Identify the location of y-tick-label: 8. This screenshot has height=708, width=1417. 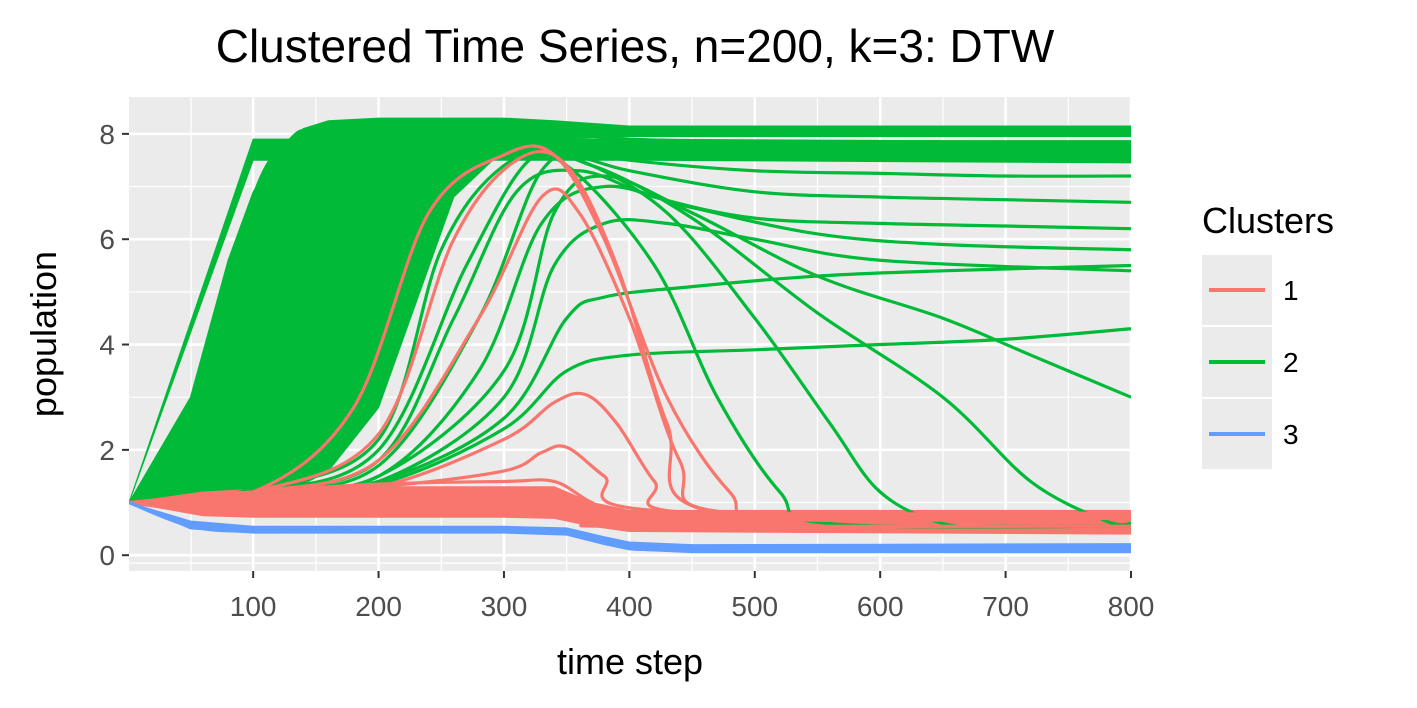
(107, 134).